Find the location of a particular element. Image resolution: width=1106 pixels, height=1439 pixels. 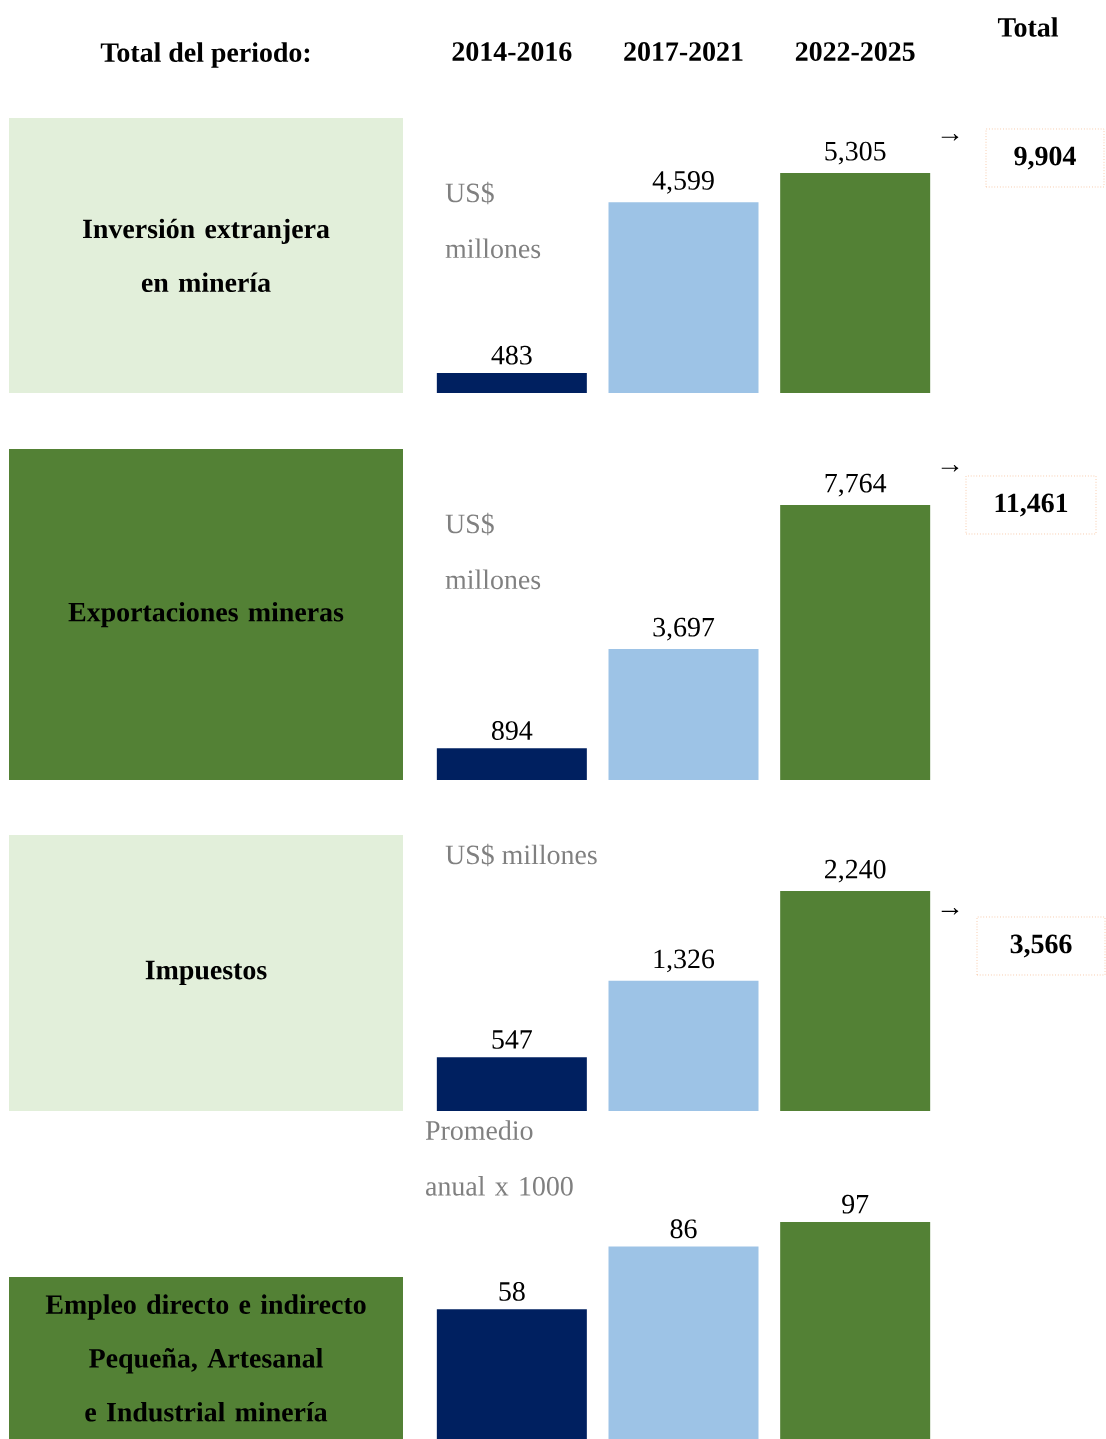

data-label: 483 is located at coordinates (511, 355).